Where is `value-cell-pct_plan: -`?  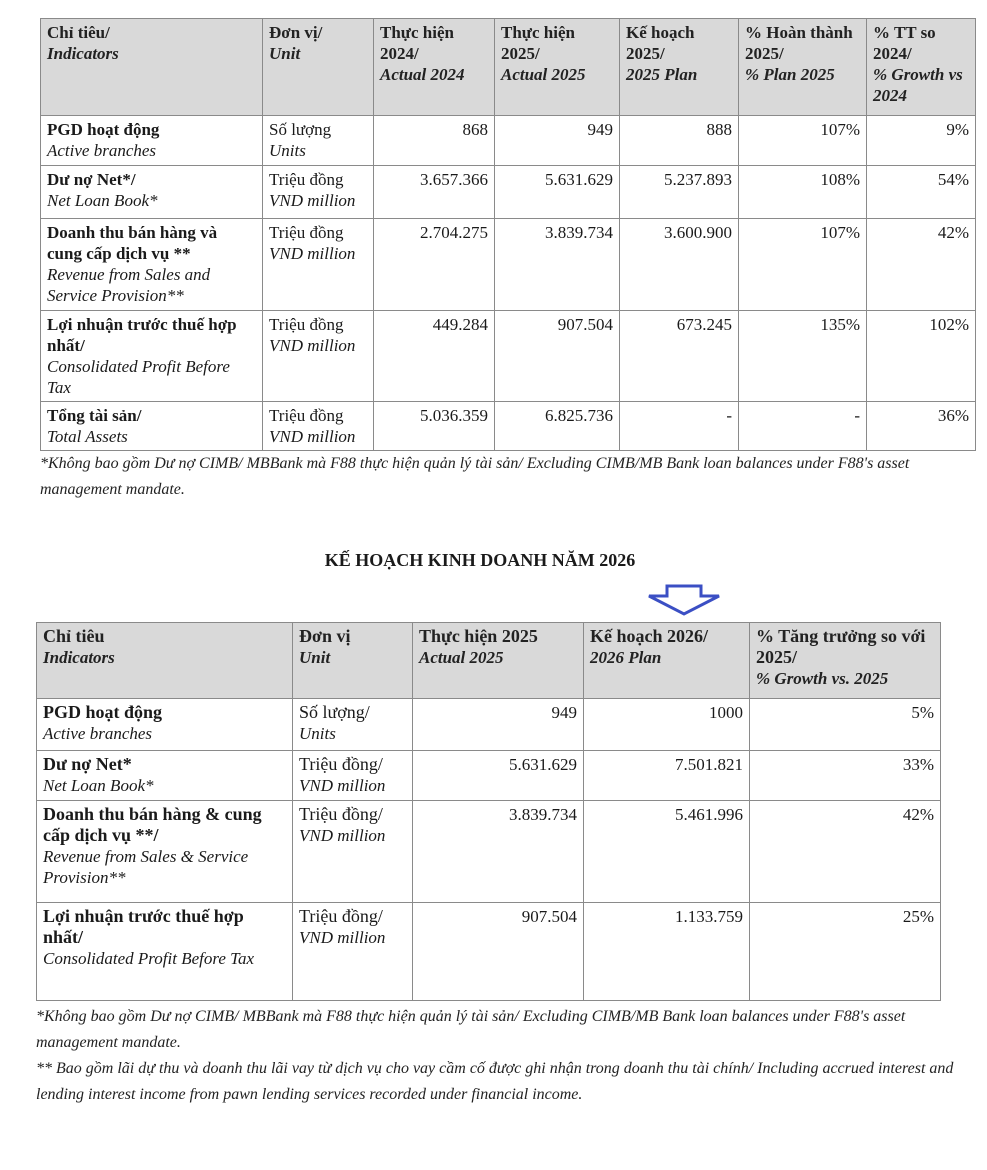
value-cell-pct_plan: - is located at coordinates (802, 426).